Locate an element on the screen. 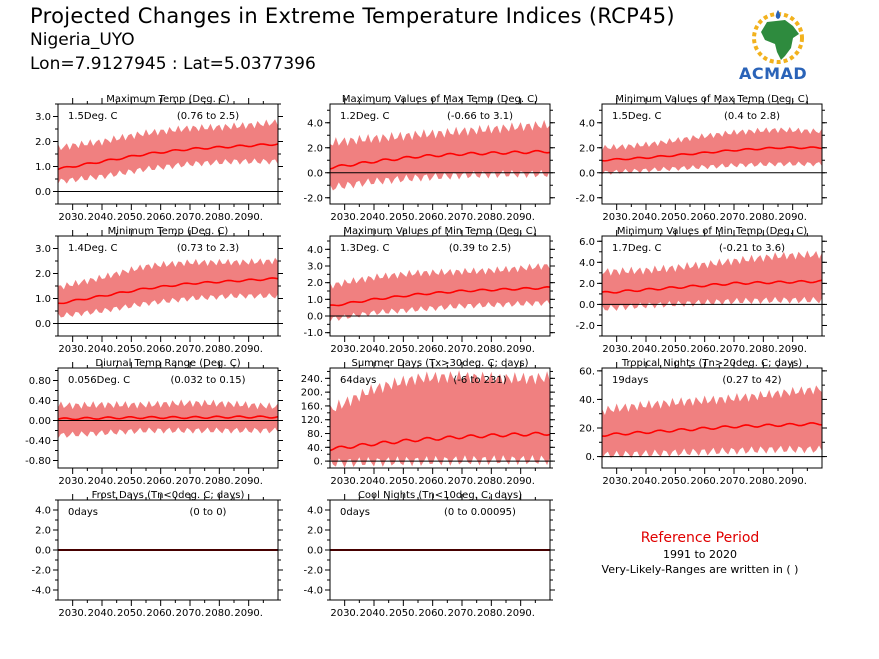 This screenshot has height=659, width=879. chart-title: Diurnal Temp Range (Deg. C) is located at coordinates (167, 363).